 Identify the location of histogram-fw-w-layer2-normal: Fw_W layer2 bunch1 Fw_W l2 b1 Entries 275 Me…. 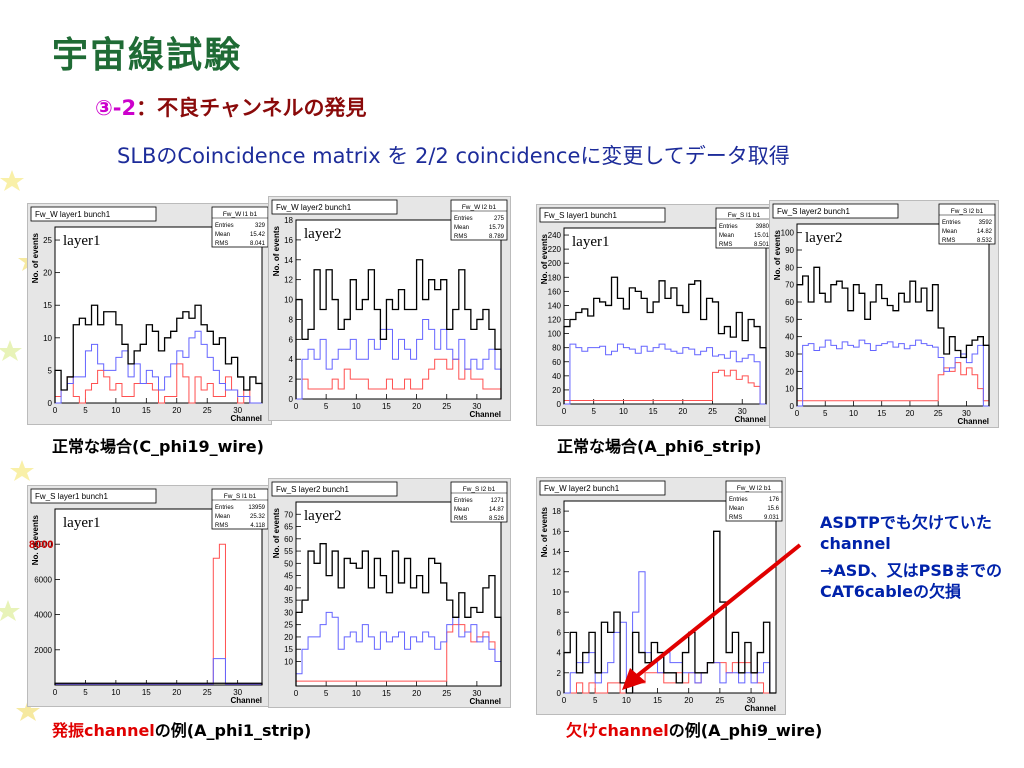
(389, 308).